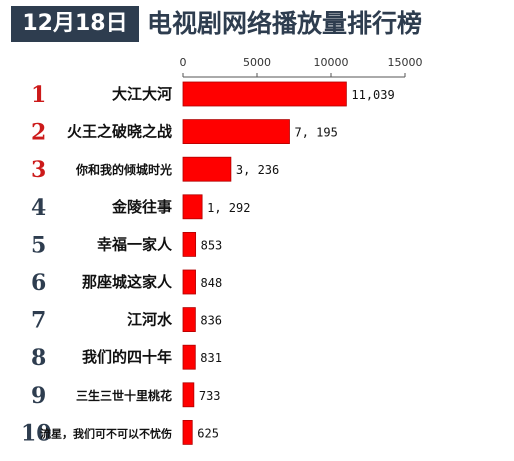  What do you see at coordinates (315, 133) in the screenshot?
I see `value-label: 7, 195` at bounding box center [315, 133].